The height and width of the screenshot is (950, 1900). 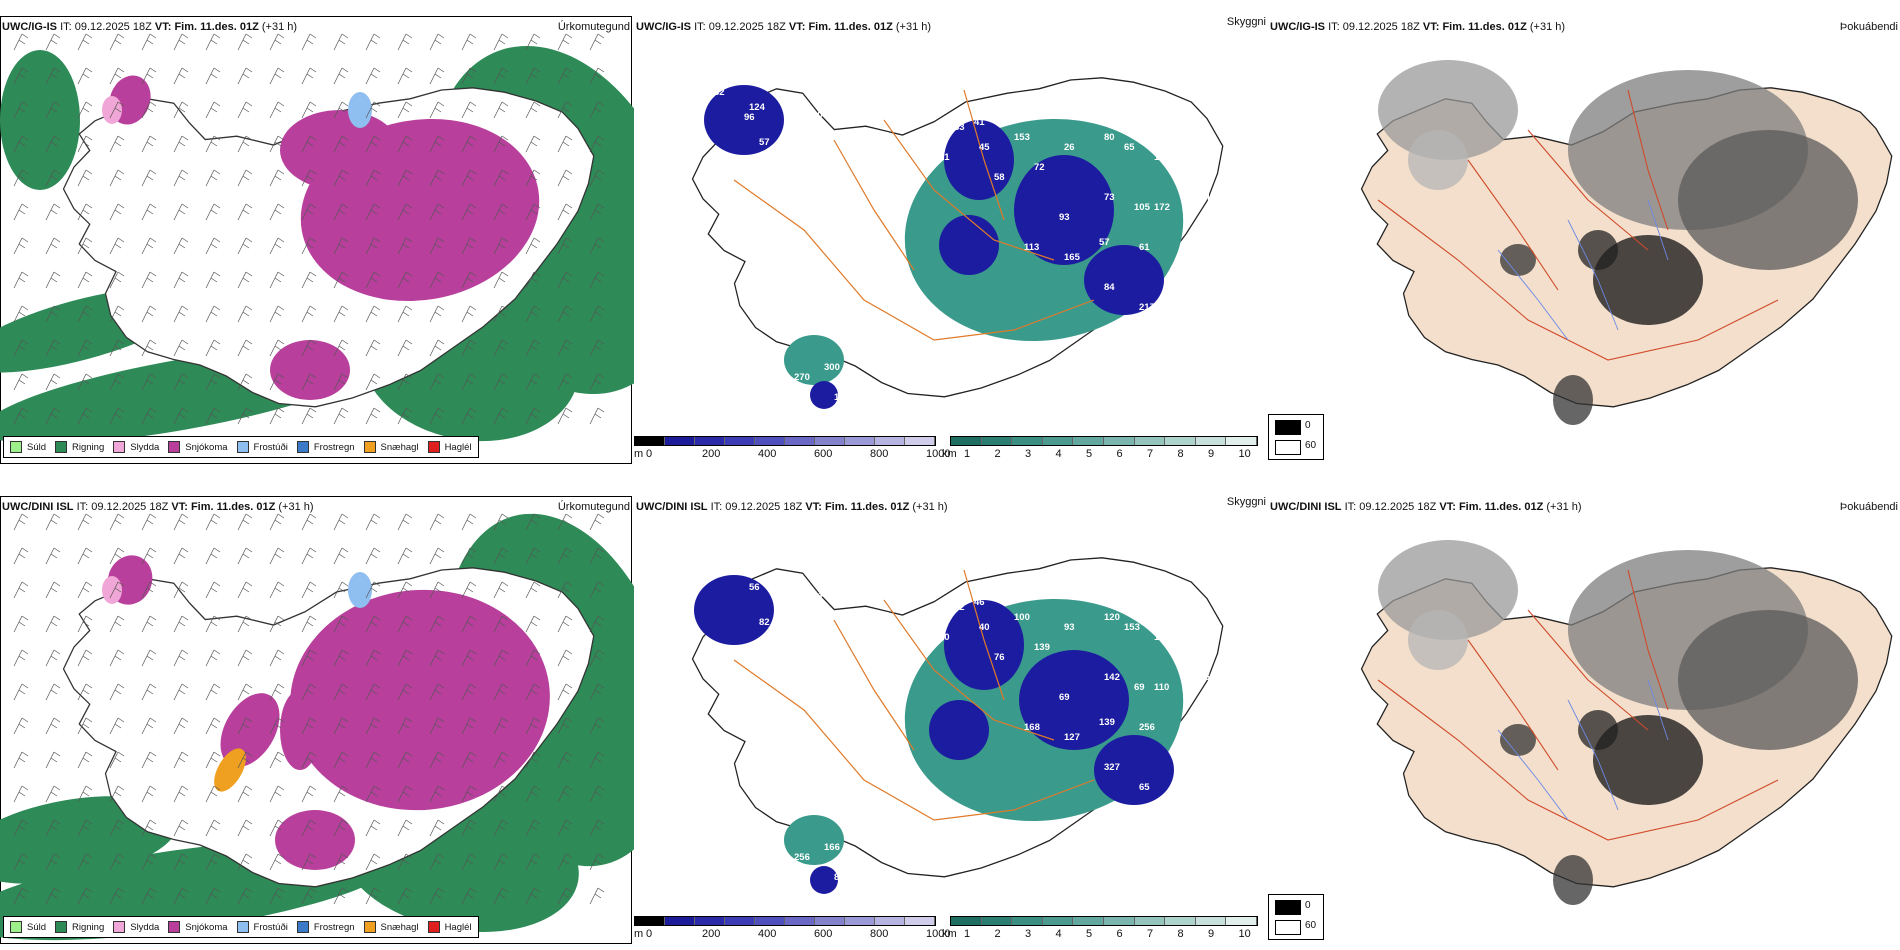 I want to click on cloud-base-value: 127, so click(x=1072, y=737).